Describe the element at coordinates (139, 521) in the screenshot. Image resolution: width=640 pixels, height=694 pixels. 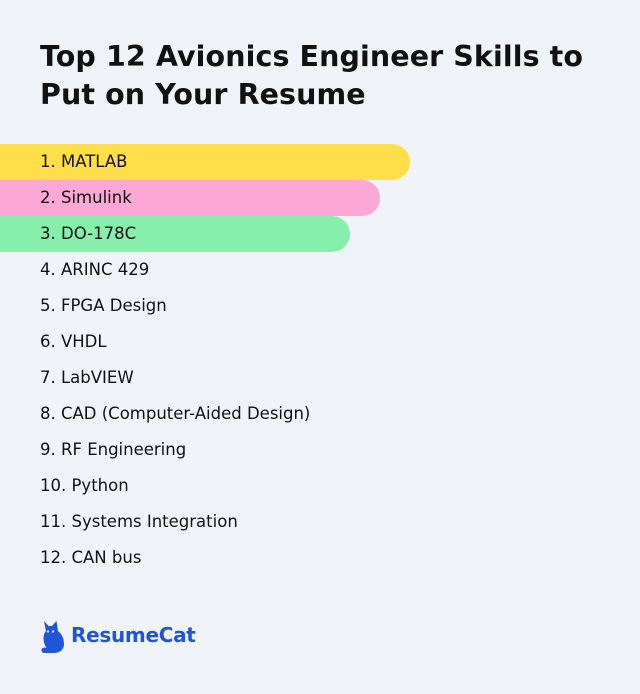
I see `skill-item-systems-integration: 11. Systems Integration` at that location.